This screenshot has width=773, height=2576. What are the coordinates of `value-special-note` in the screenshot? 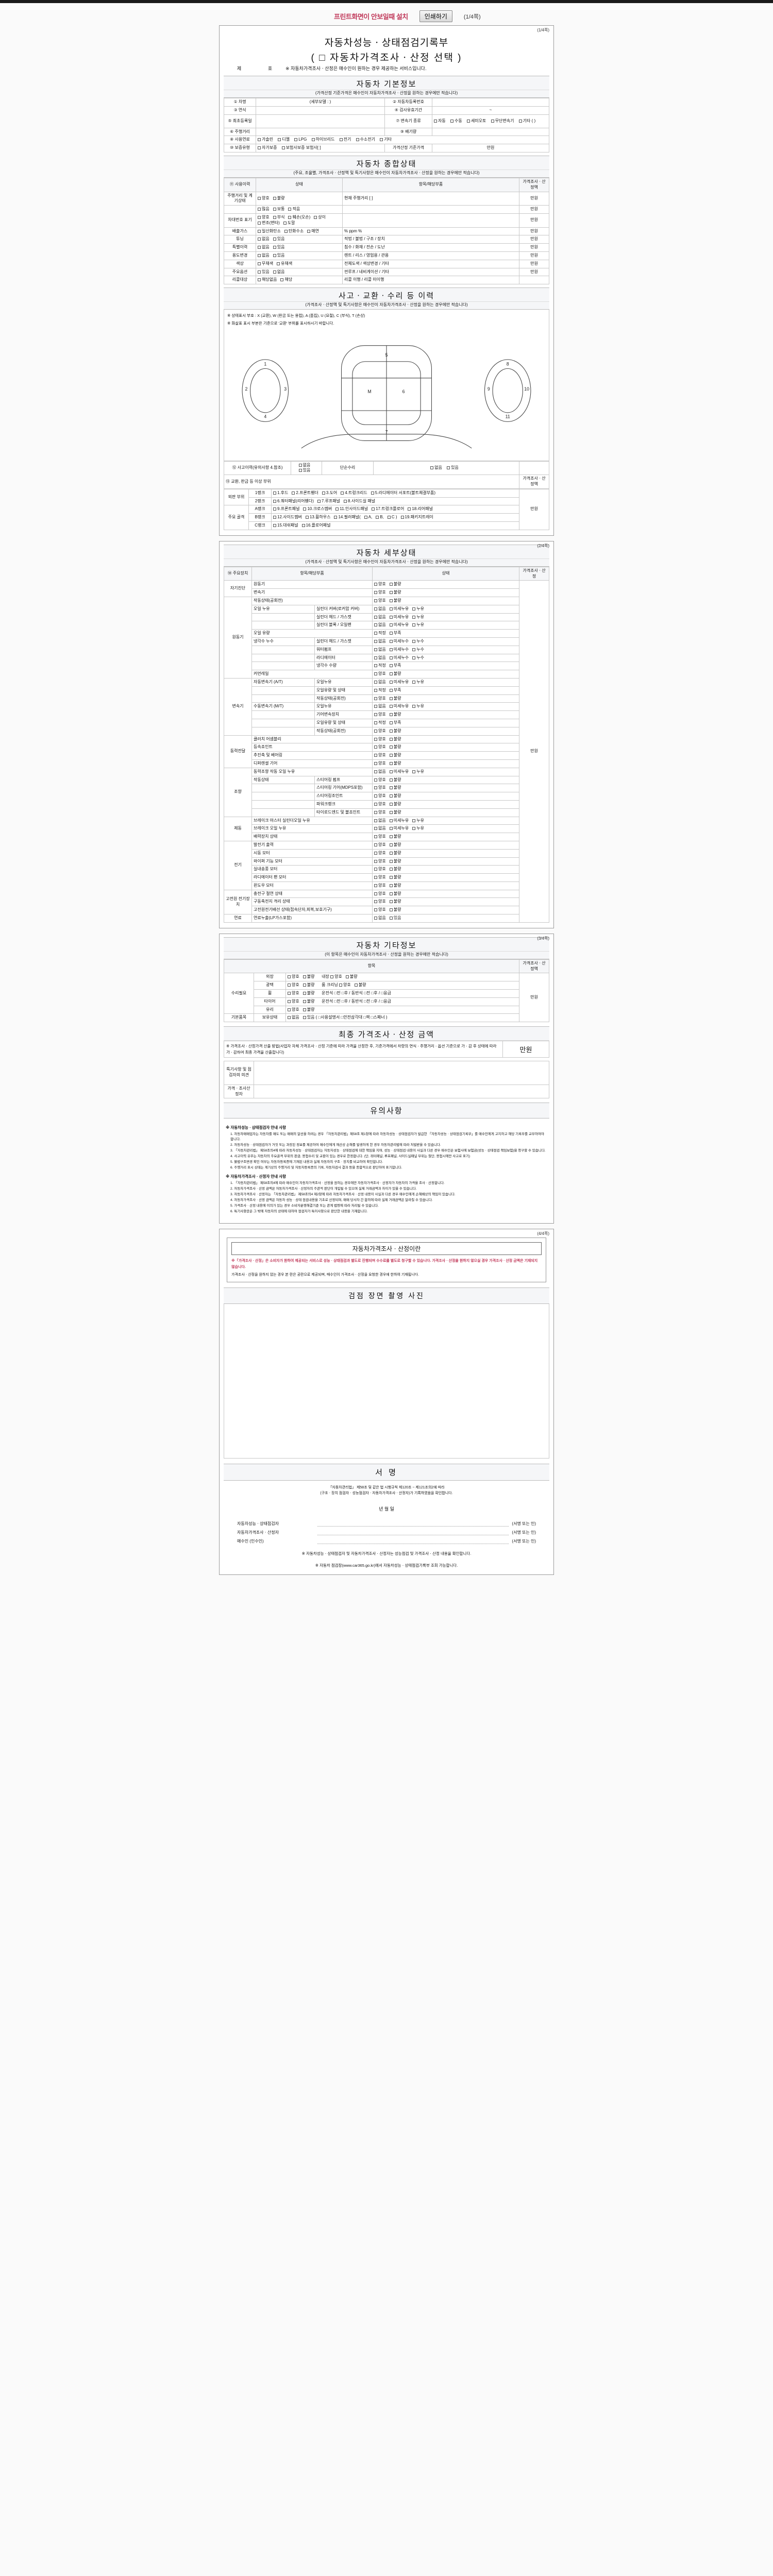 It's located at (401, 1072).